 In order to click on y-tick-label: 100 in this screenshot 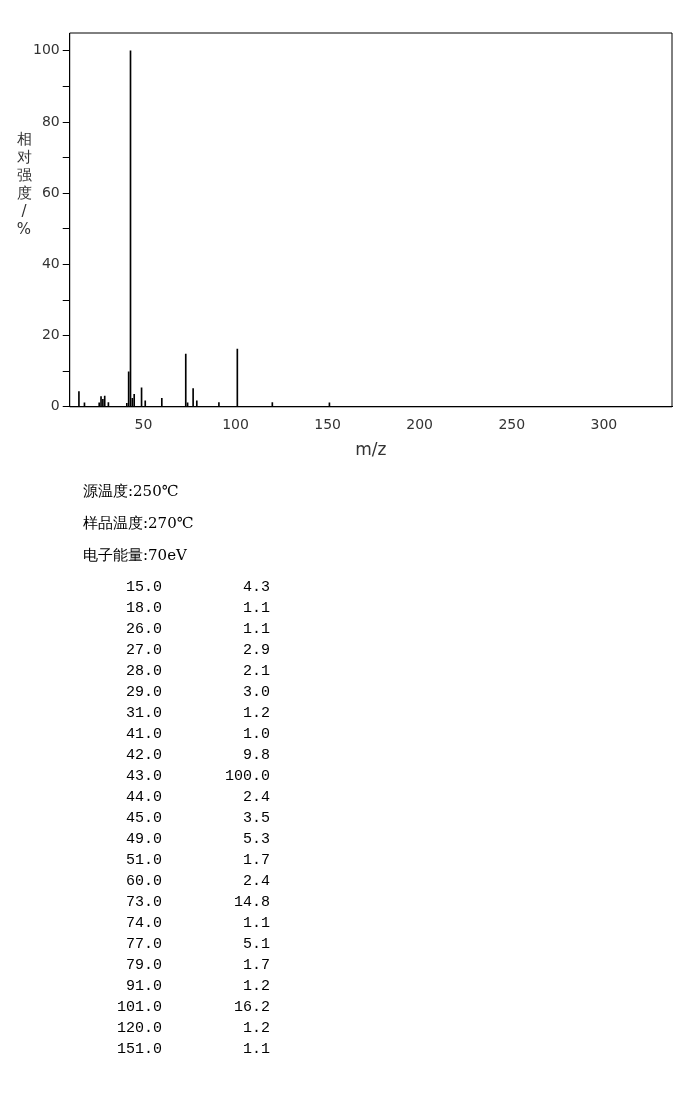, I will do `click(46, 49)`.